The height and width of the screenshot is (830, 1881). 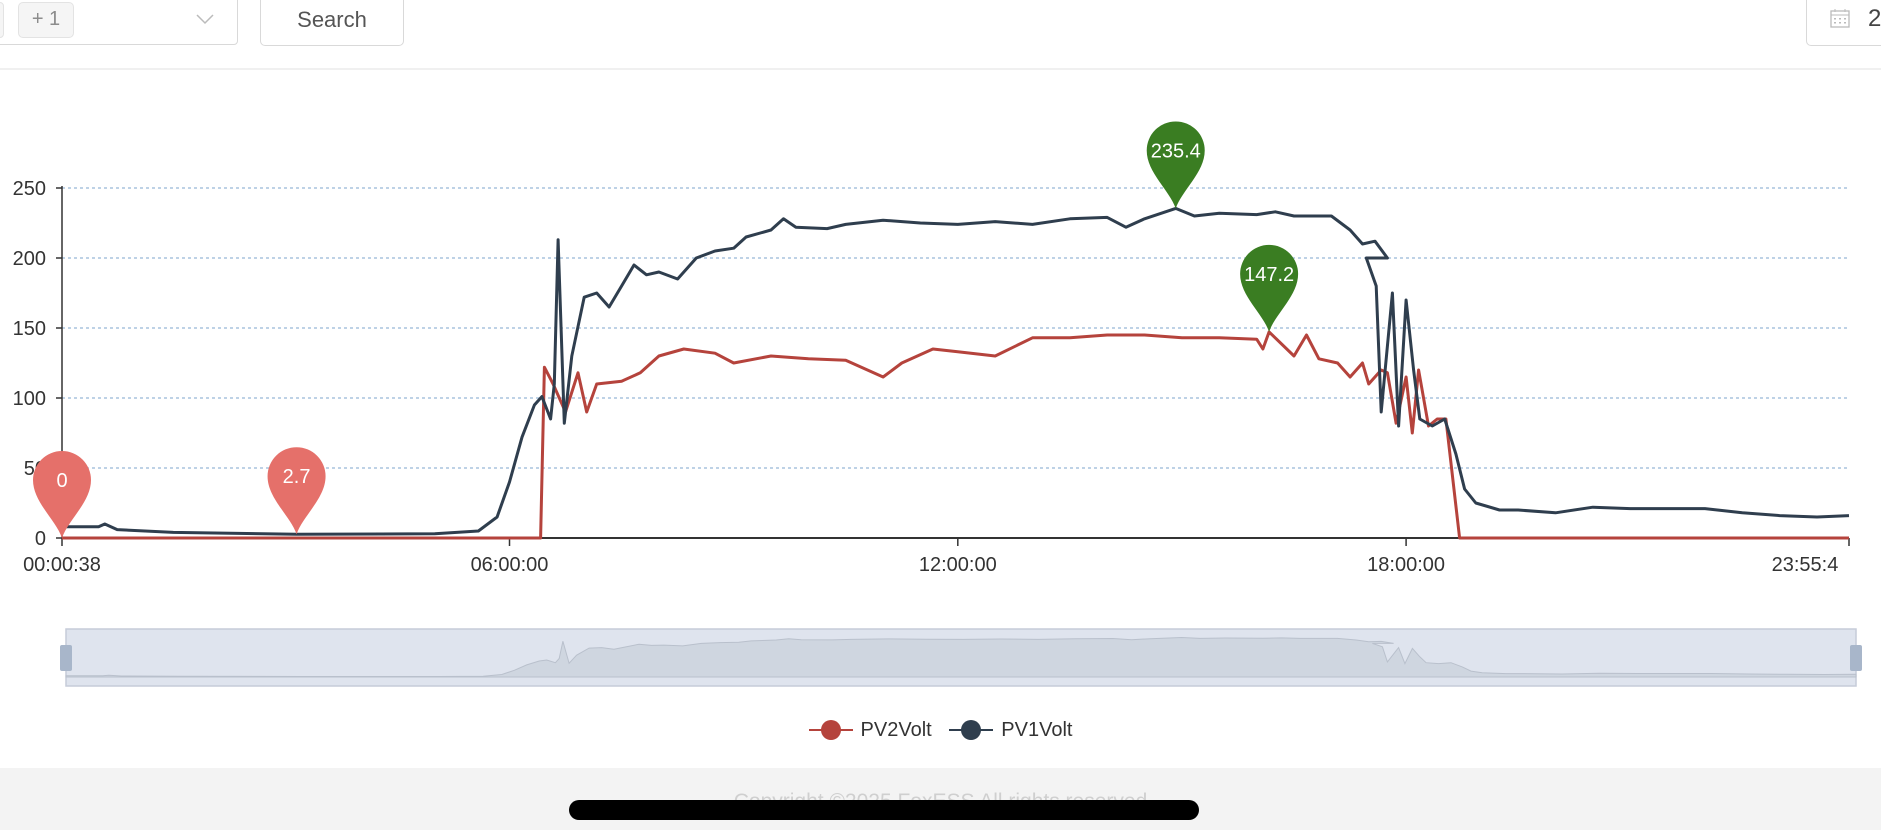 I want to click on x-axis: 00:00:38 06:00:00 12:00:00 18:00:00 23:55:4, so click(x=936, y=556).